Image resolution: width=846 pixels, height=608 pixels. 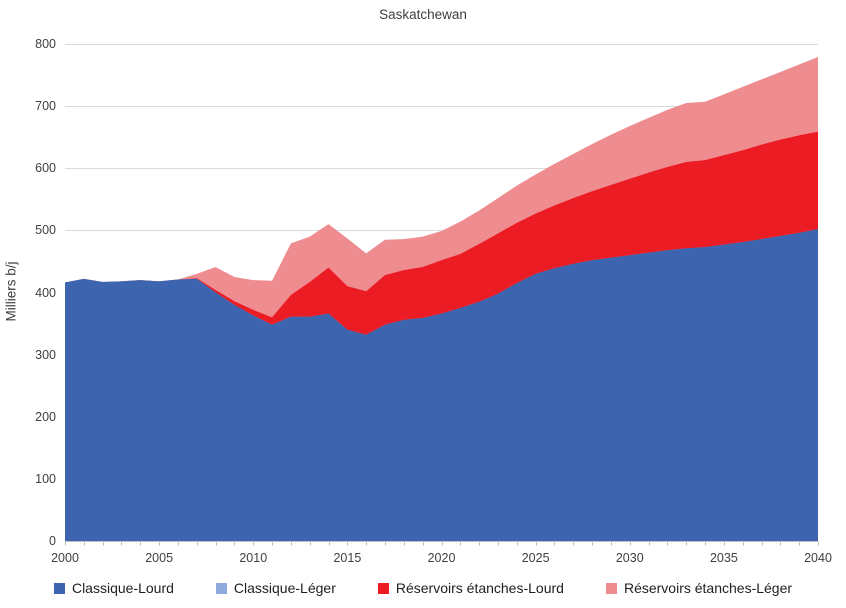 What do you see at coordinates (535, 558) in the screenshot?
I see `x-tick-label: 2025` at bounding box center [535, 558].